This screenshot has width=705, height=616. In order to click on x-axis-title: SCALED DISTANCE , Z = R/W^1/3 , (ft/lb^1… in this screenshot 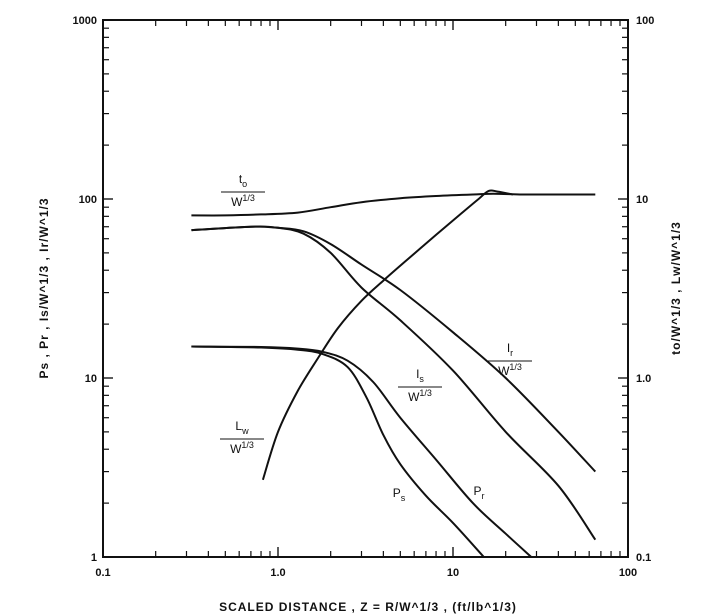, I will do `click(368, 607)`.